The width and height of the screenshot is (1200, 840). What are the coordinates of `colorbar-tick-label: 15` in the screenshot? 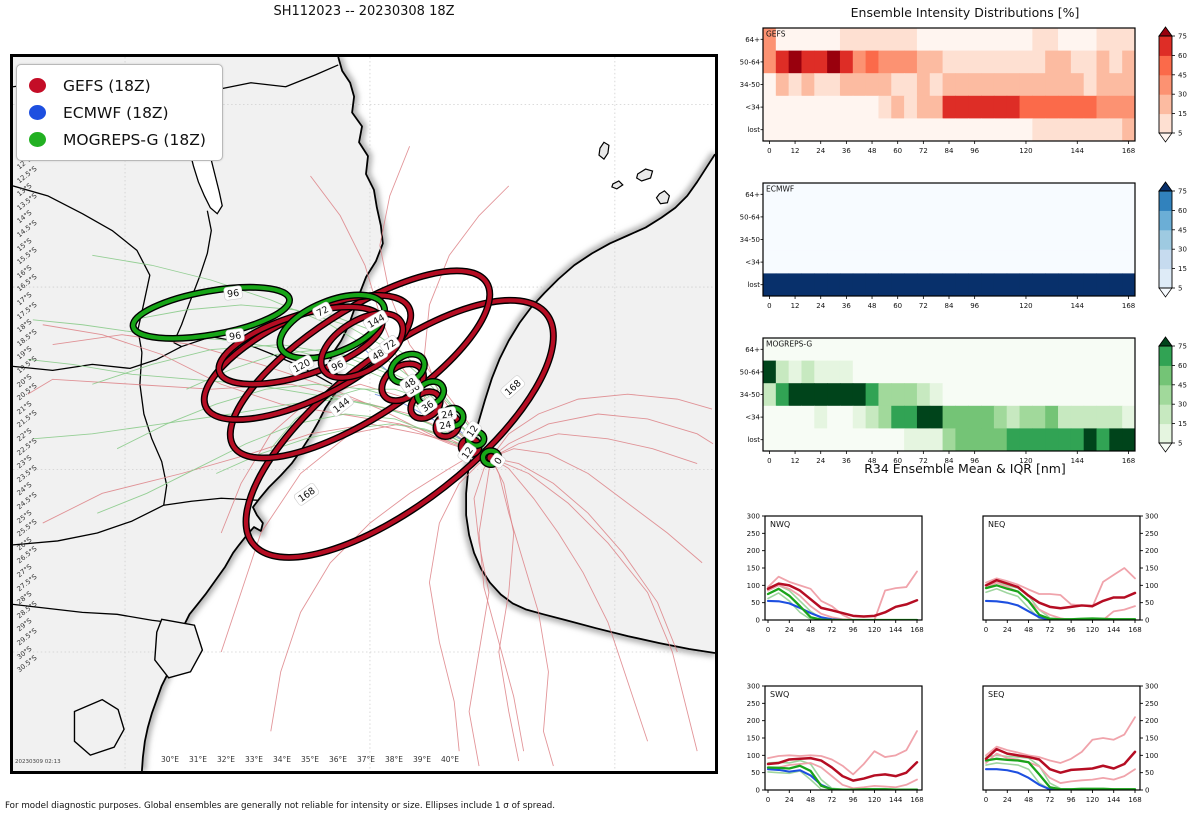 It's located at (1182, 114).